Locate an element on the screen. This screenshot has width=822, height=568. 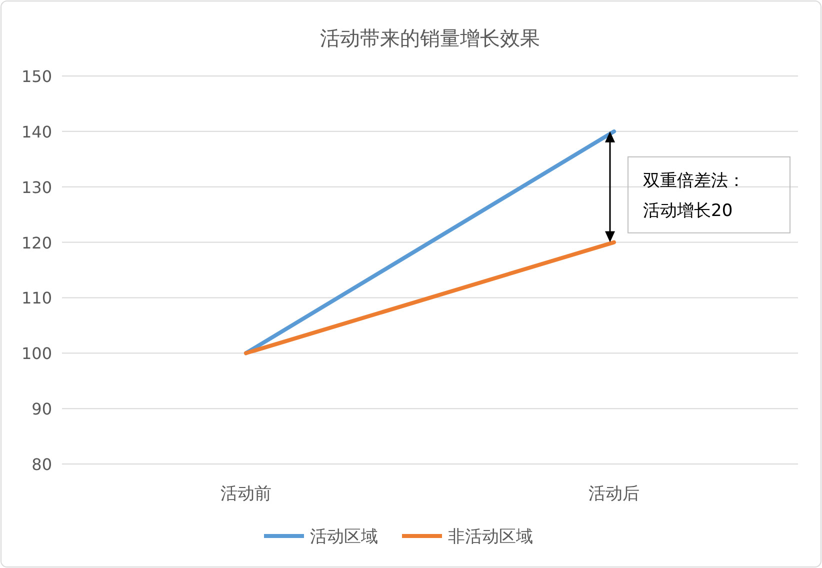
annotation: 双重倍差法：活动增长20 is located at coordinates (694, 195).